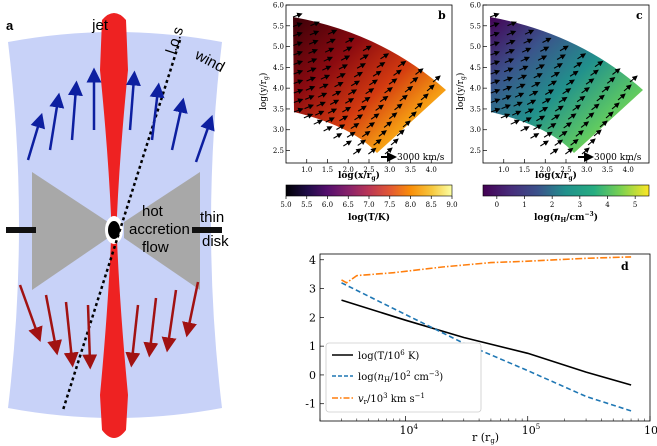 The height and width of the screenshot is (446, 657). I want to click on panel-c-arrow-key-label: 3000 km/s, so click(618, 158).